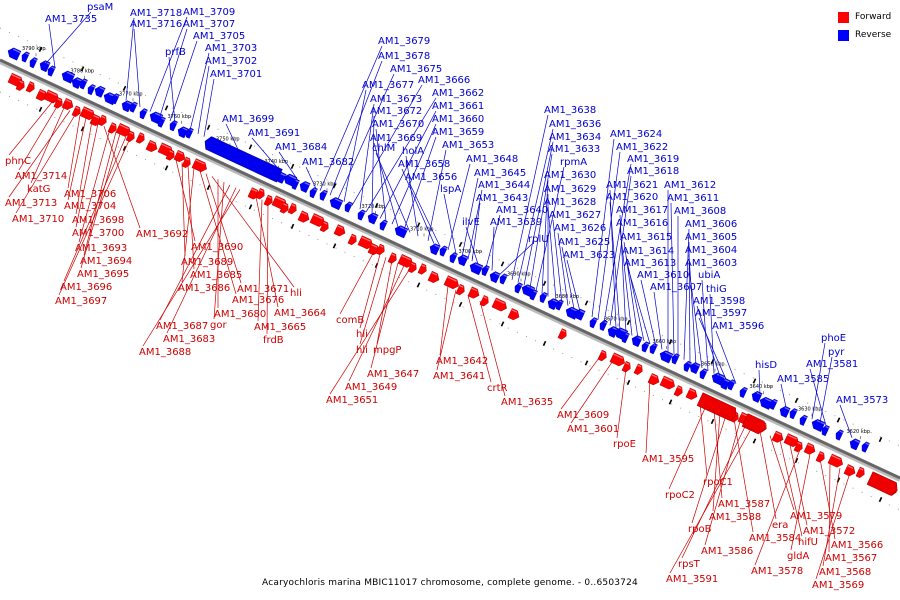 Image resolution: width=900 pixels, height=600 pixels. Describe the element at coordinates (516, 222) in the screenshot. I see `gene-label-reverse: AM1_3639` at that location.